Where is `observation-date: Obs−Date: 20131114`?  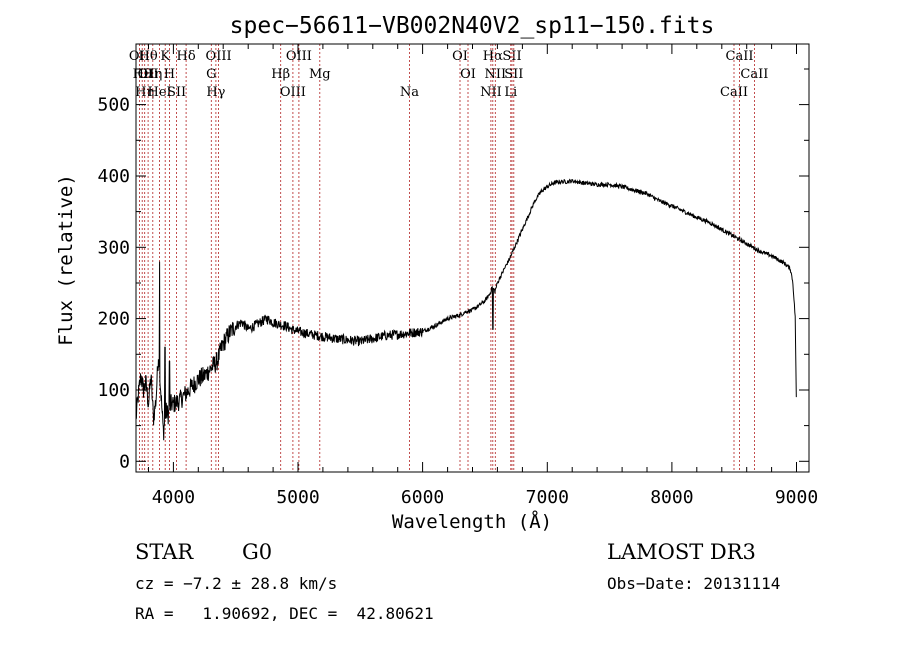
observation-date: Obs−Date: 20131114 is located at coordinates (694, 583).